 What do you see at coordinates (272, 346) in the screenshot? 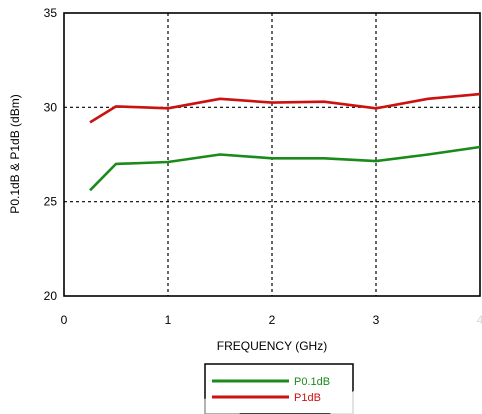
I see `x-axis-label: FREQUENCY (GHz)` at bounding box center [272, 346].